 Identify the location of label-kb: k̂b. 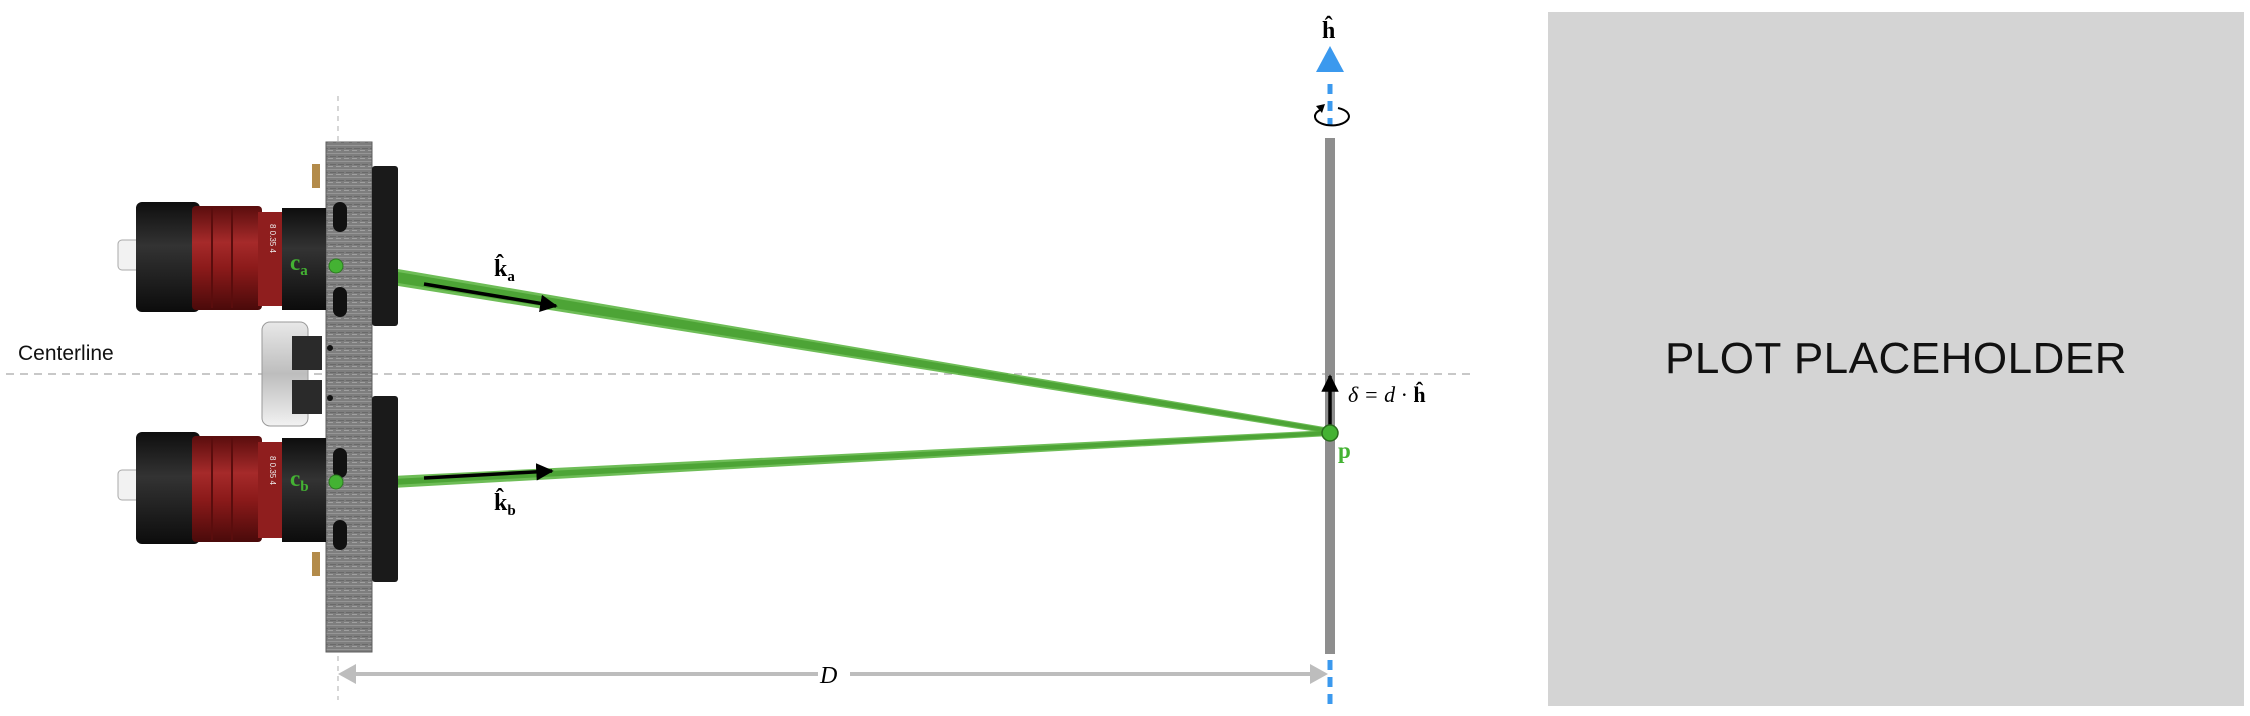
(505, 503).